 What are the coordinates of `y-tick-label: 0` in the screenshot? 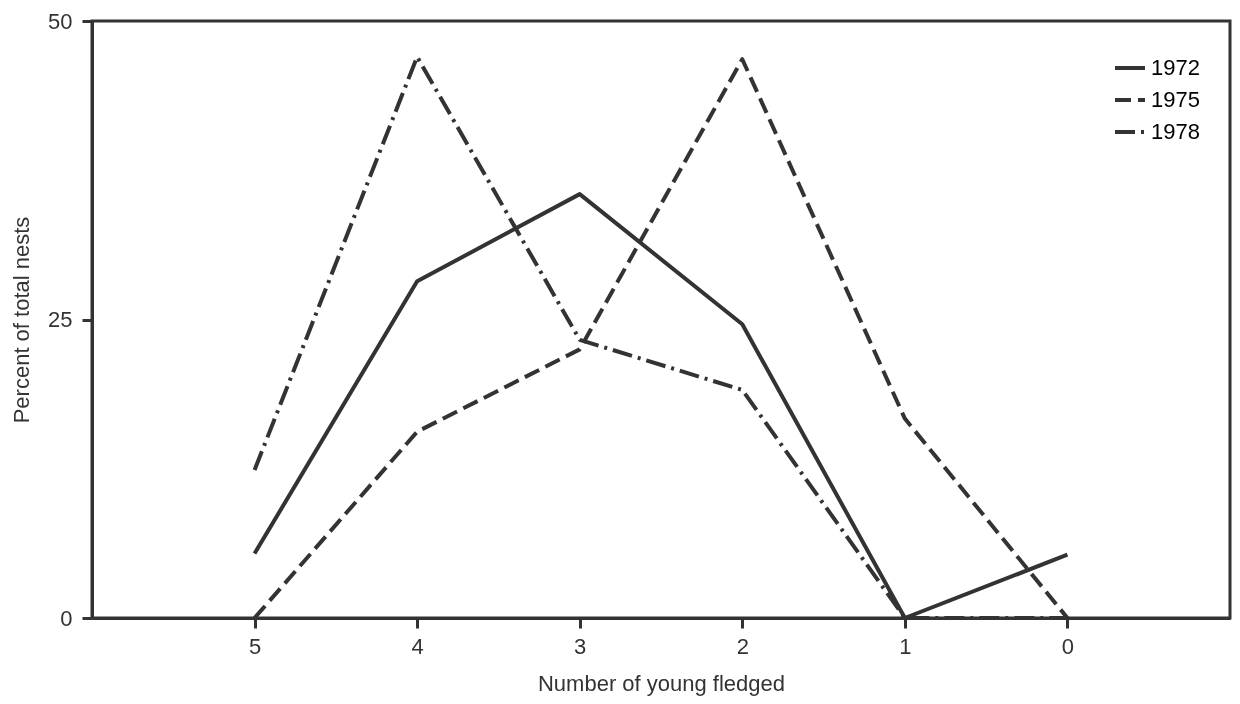 It's located at (66, 618).